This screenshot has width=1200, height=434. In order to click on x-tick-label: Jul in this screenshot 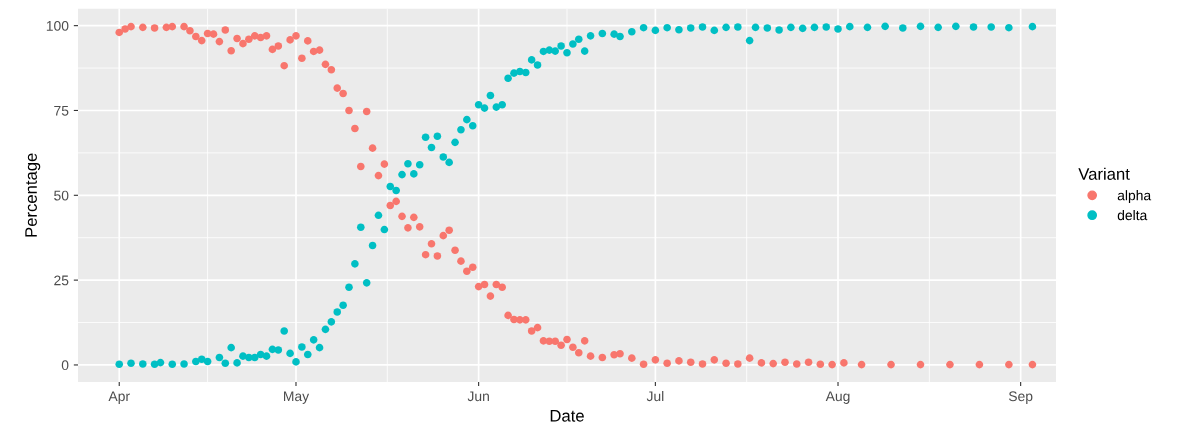, I will do `click(655, 396)`.